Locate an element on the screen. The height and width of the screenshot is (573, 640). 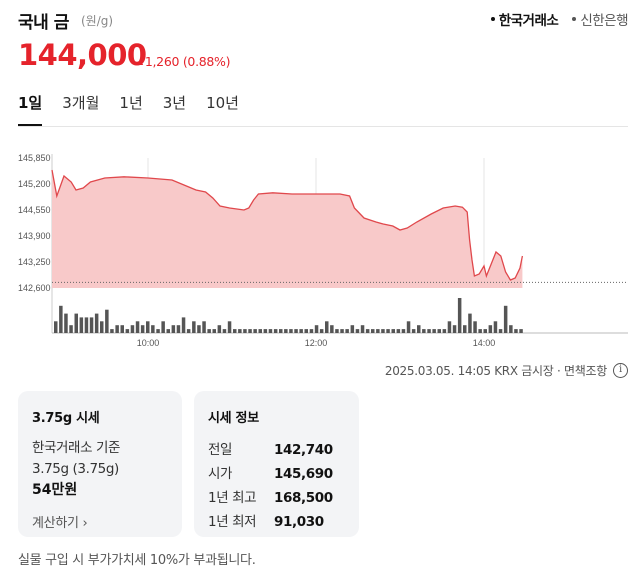
source-shinhan: 신한은행 is located at coordinates (600, 19).